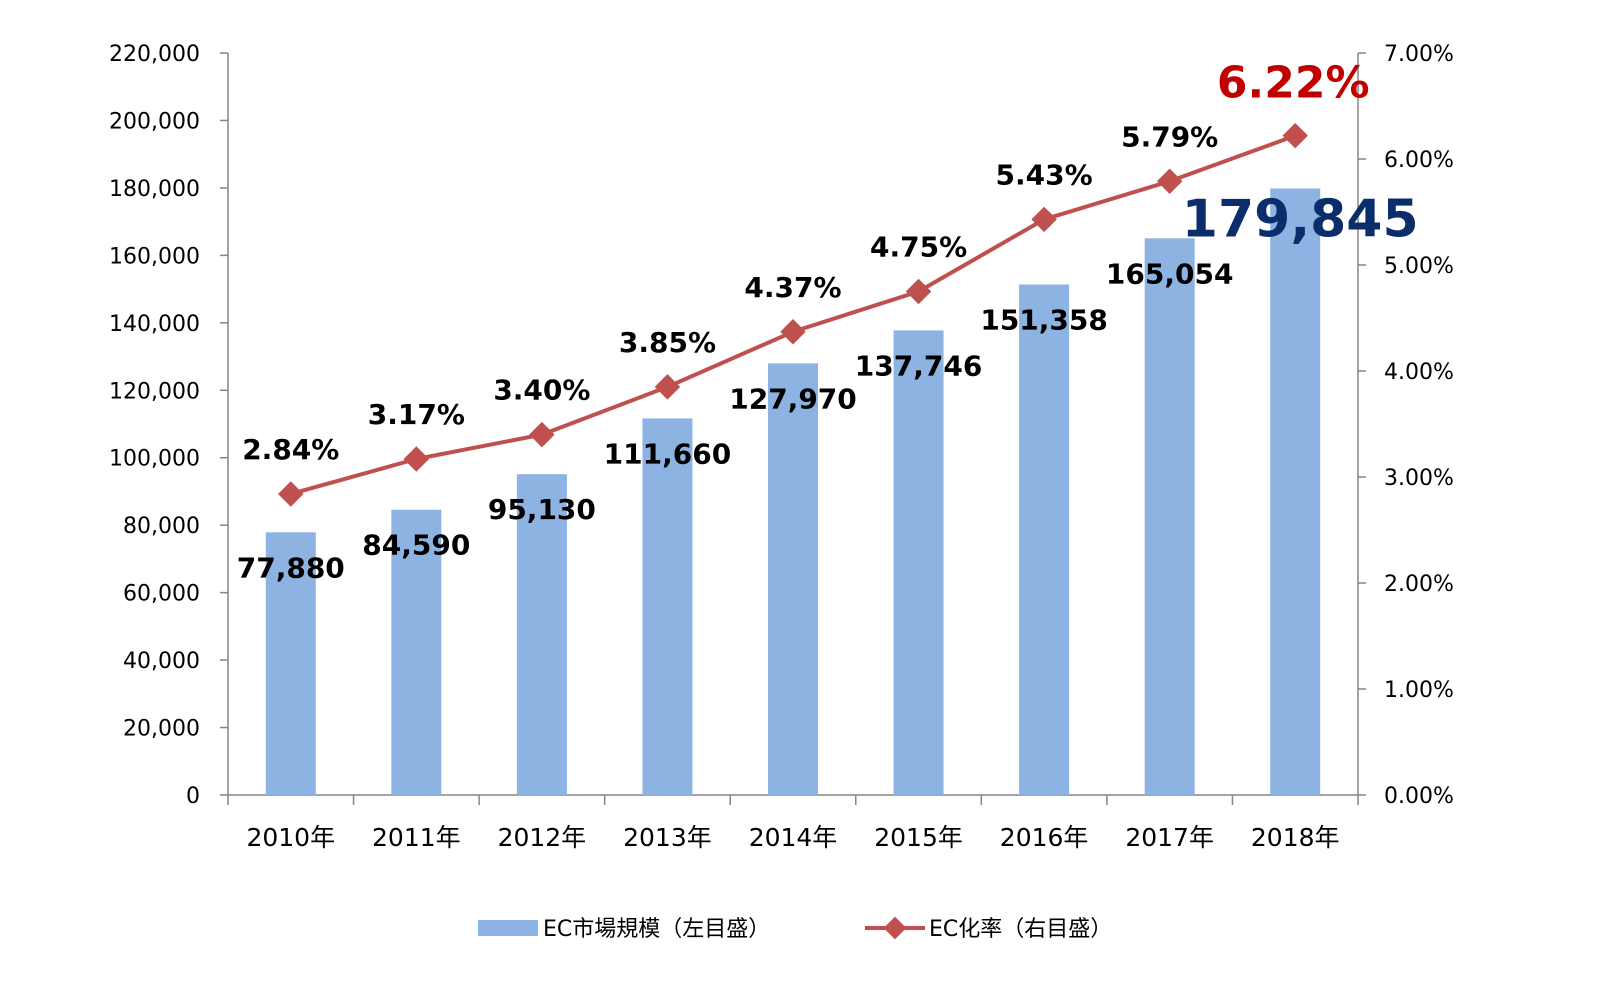 The height and width of the screenshot is (983, 1600). Describe the element at coordinates (290, 837) in the screenshot. I see `x-axis-tick-label: 2010年` at that location.